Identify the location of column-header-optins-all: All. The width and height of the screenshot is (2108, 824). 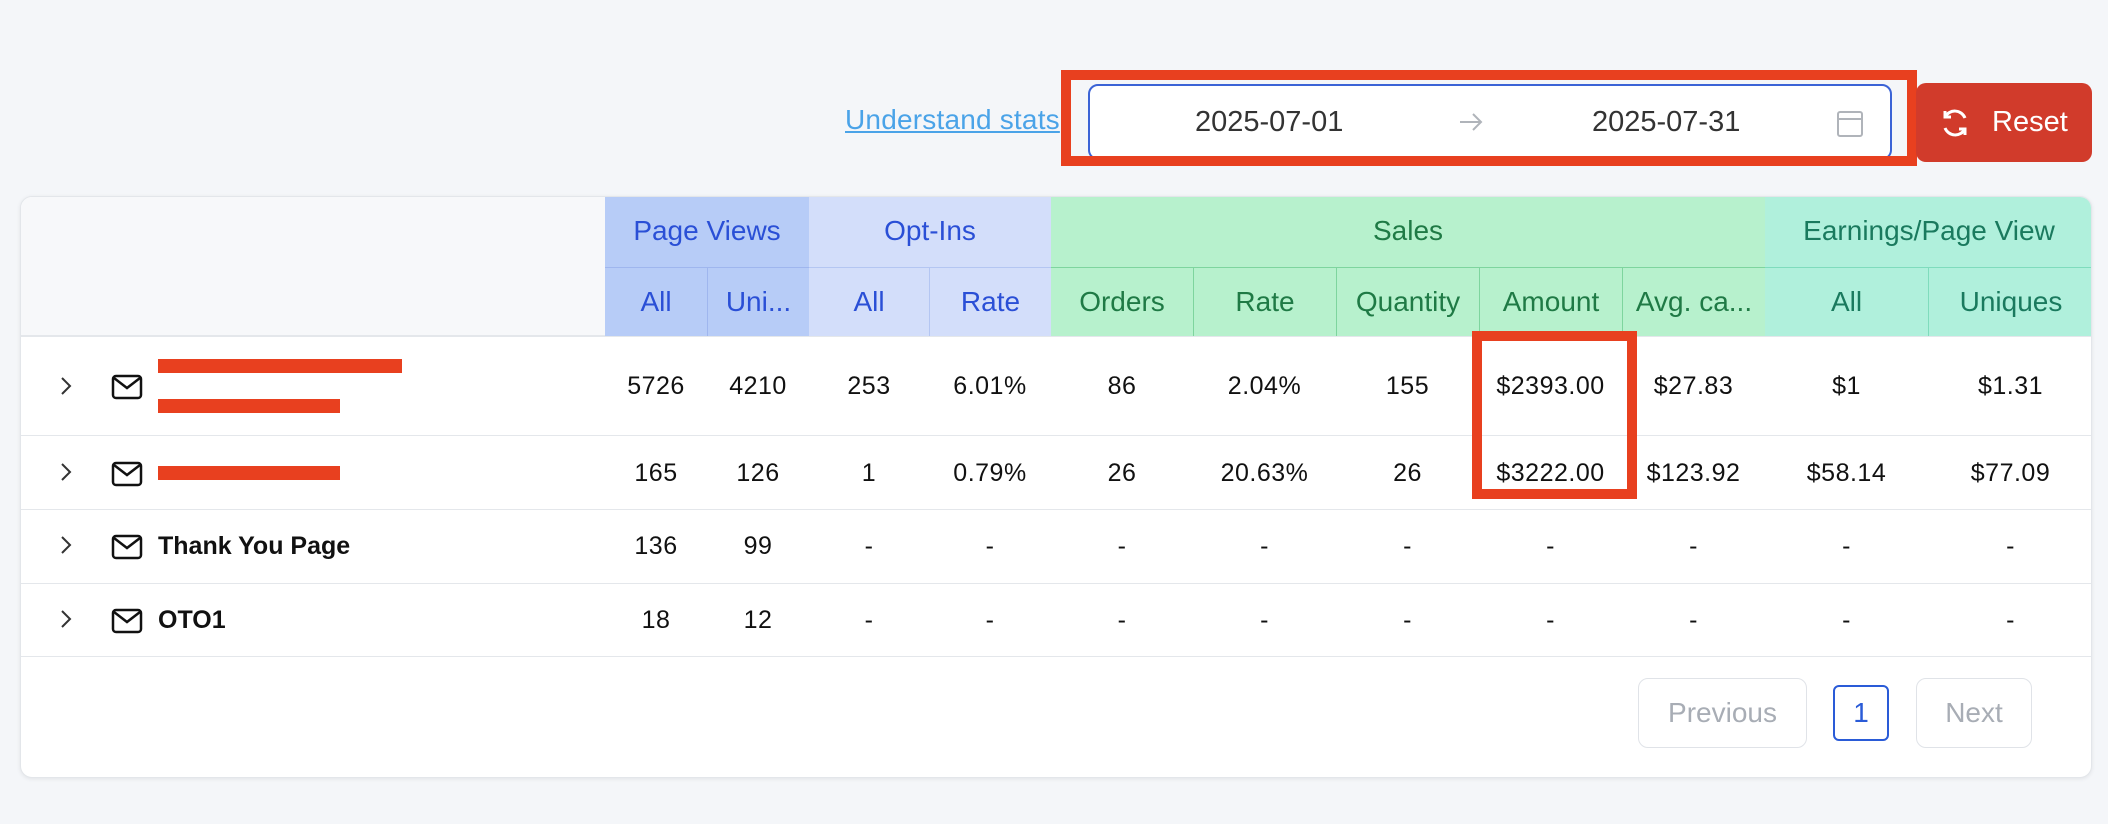
(869, 301).